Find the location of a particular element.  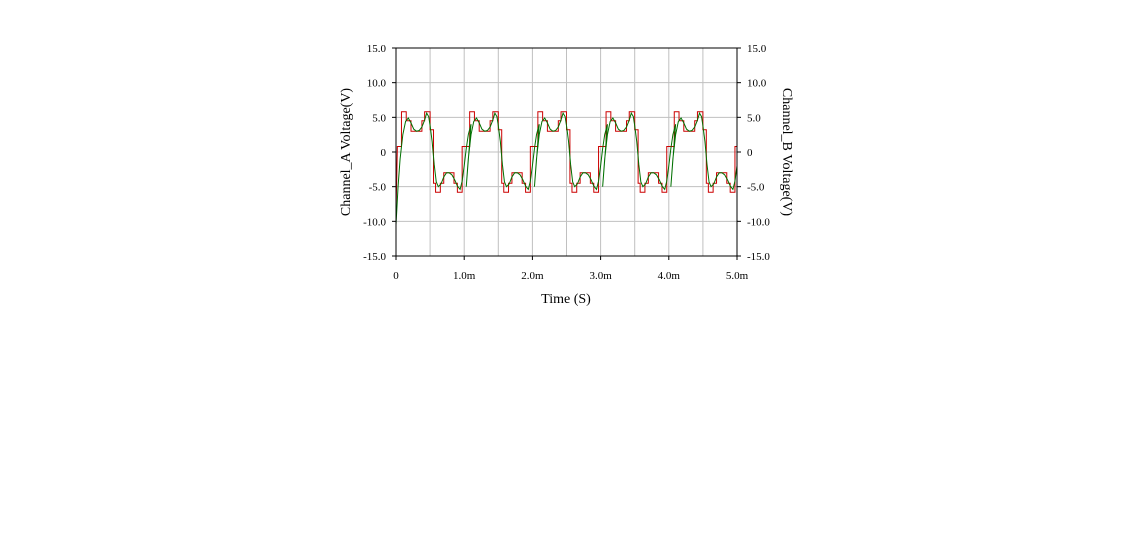

x-tick-label: 5.0m is located at coordinates (737, 276).